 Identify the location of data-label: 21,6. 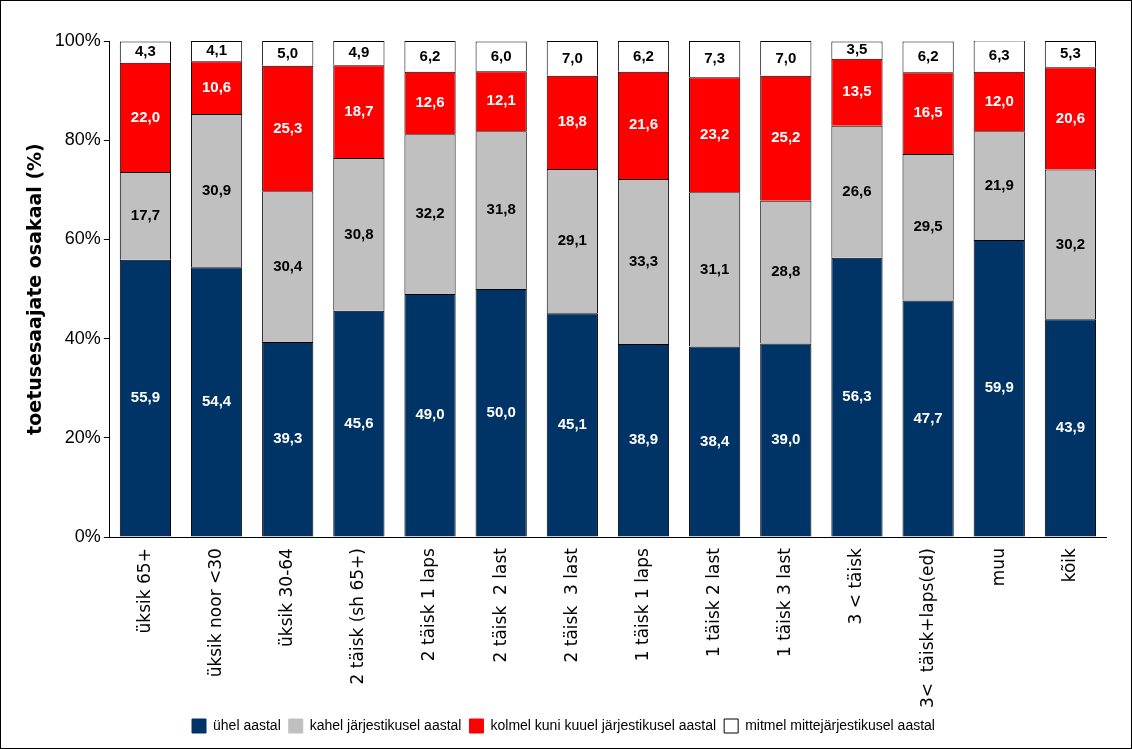
(643, 124).